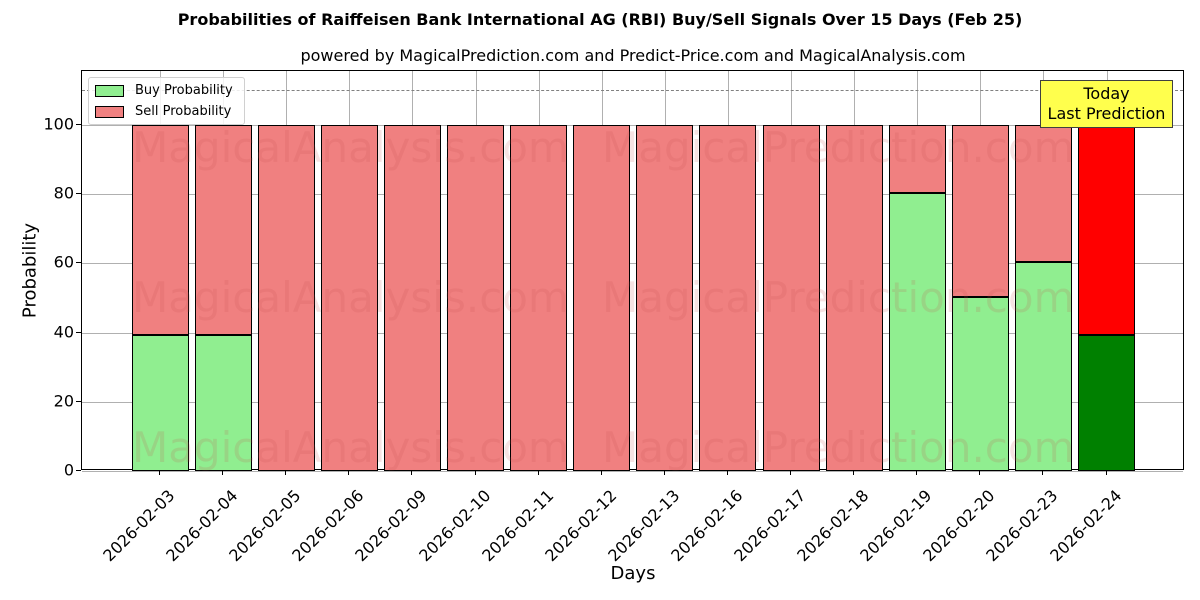  What do you see at coordinates (109, 90) in the screenshot?
I see `buy-swatch-icon` at bounding box center [109, 90].